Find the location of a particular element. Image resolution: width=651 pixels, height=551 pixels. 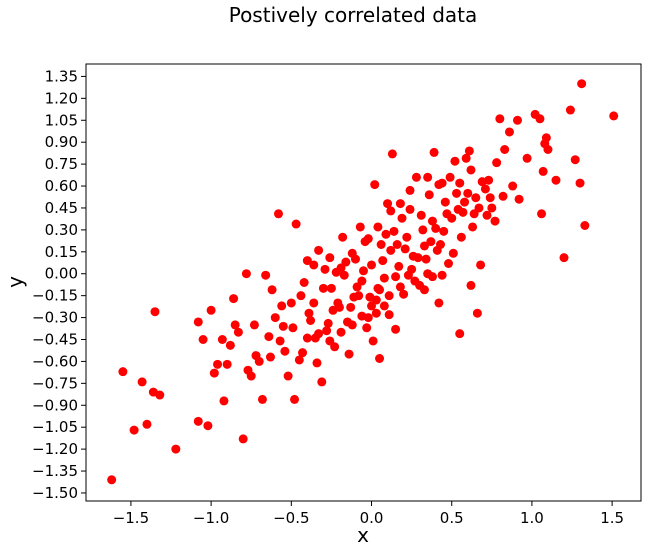

y-tick-label: −0.90 is located at coordinates (55, 405).